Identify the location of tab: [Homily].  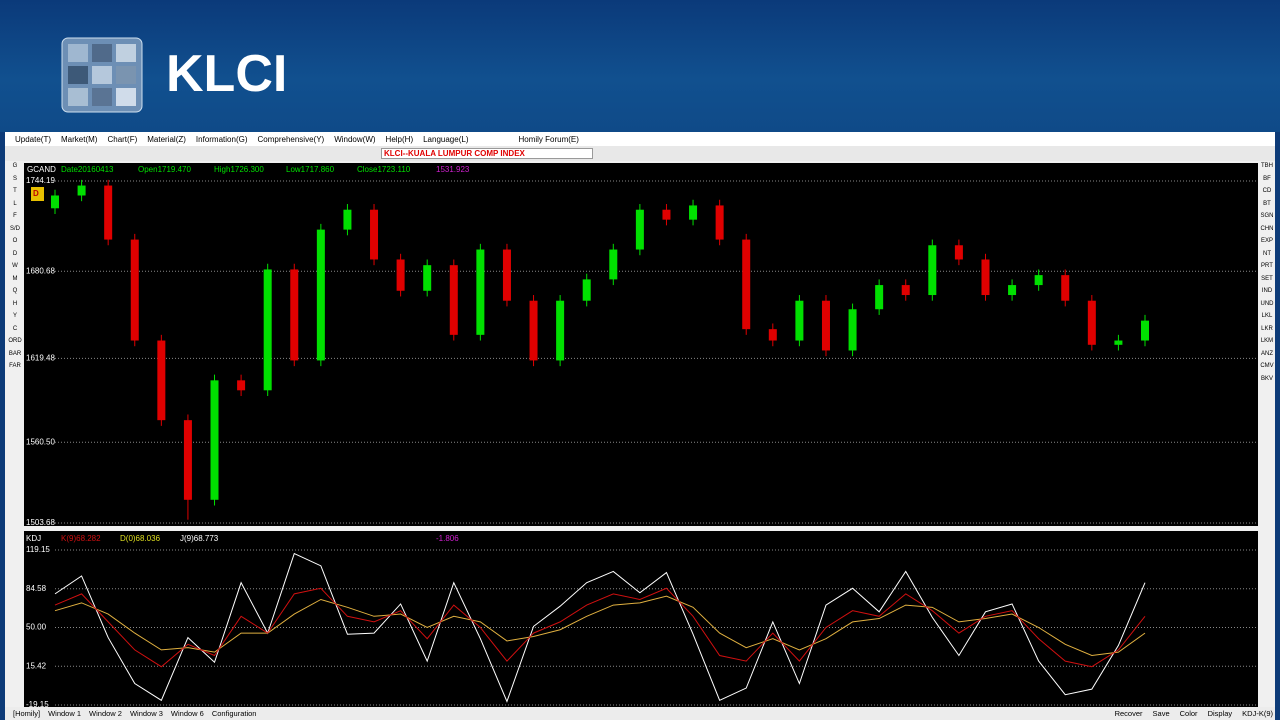
(27, 713).